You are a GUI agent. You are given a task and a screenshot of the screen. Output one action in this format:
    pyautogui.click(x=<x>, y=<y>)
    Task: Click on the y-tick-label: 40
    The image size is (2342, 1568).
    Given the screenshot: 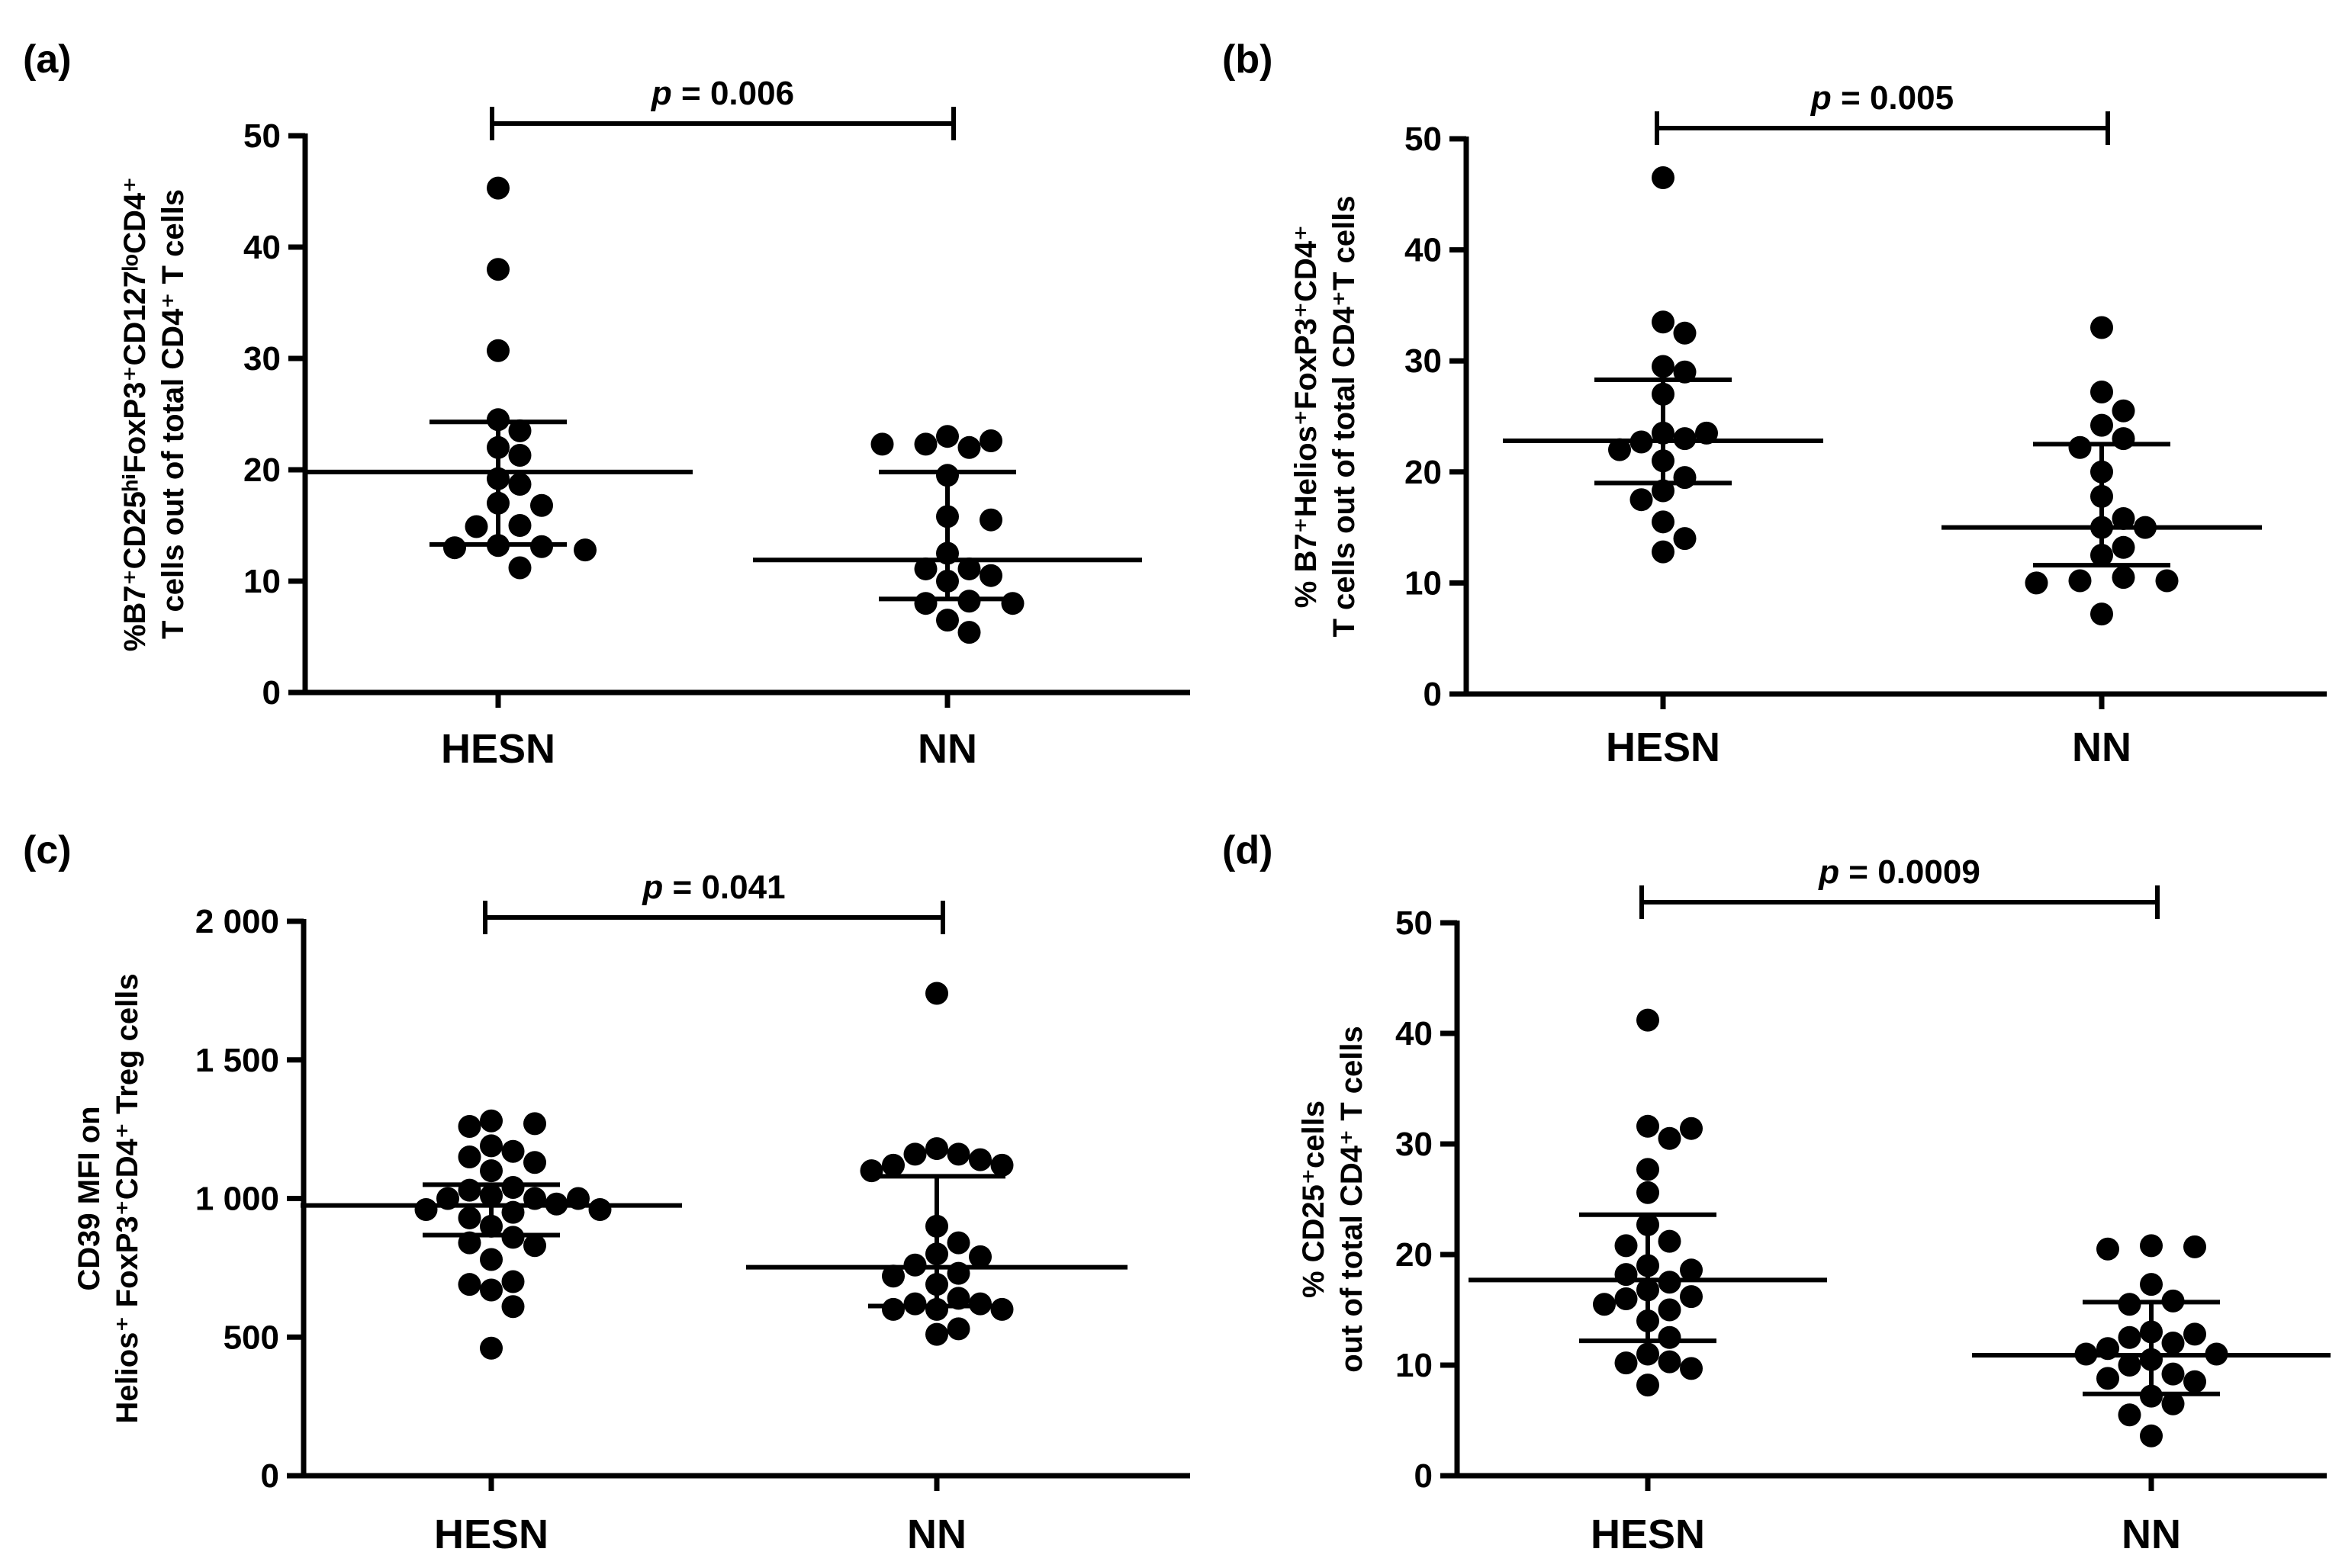 What is the action you would take?
    pyautogui.click(x=1423, y=250)
    